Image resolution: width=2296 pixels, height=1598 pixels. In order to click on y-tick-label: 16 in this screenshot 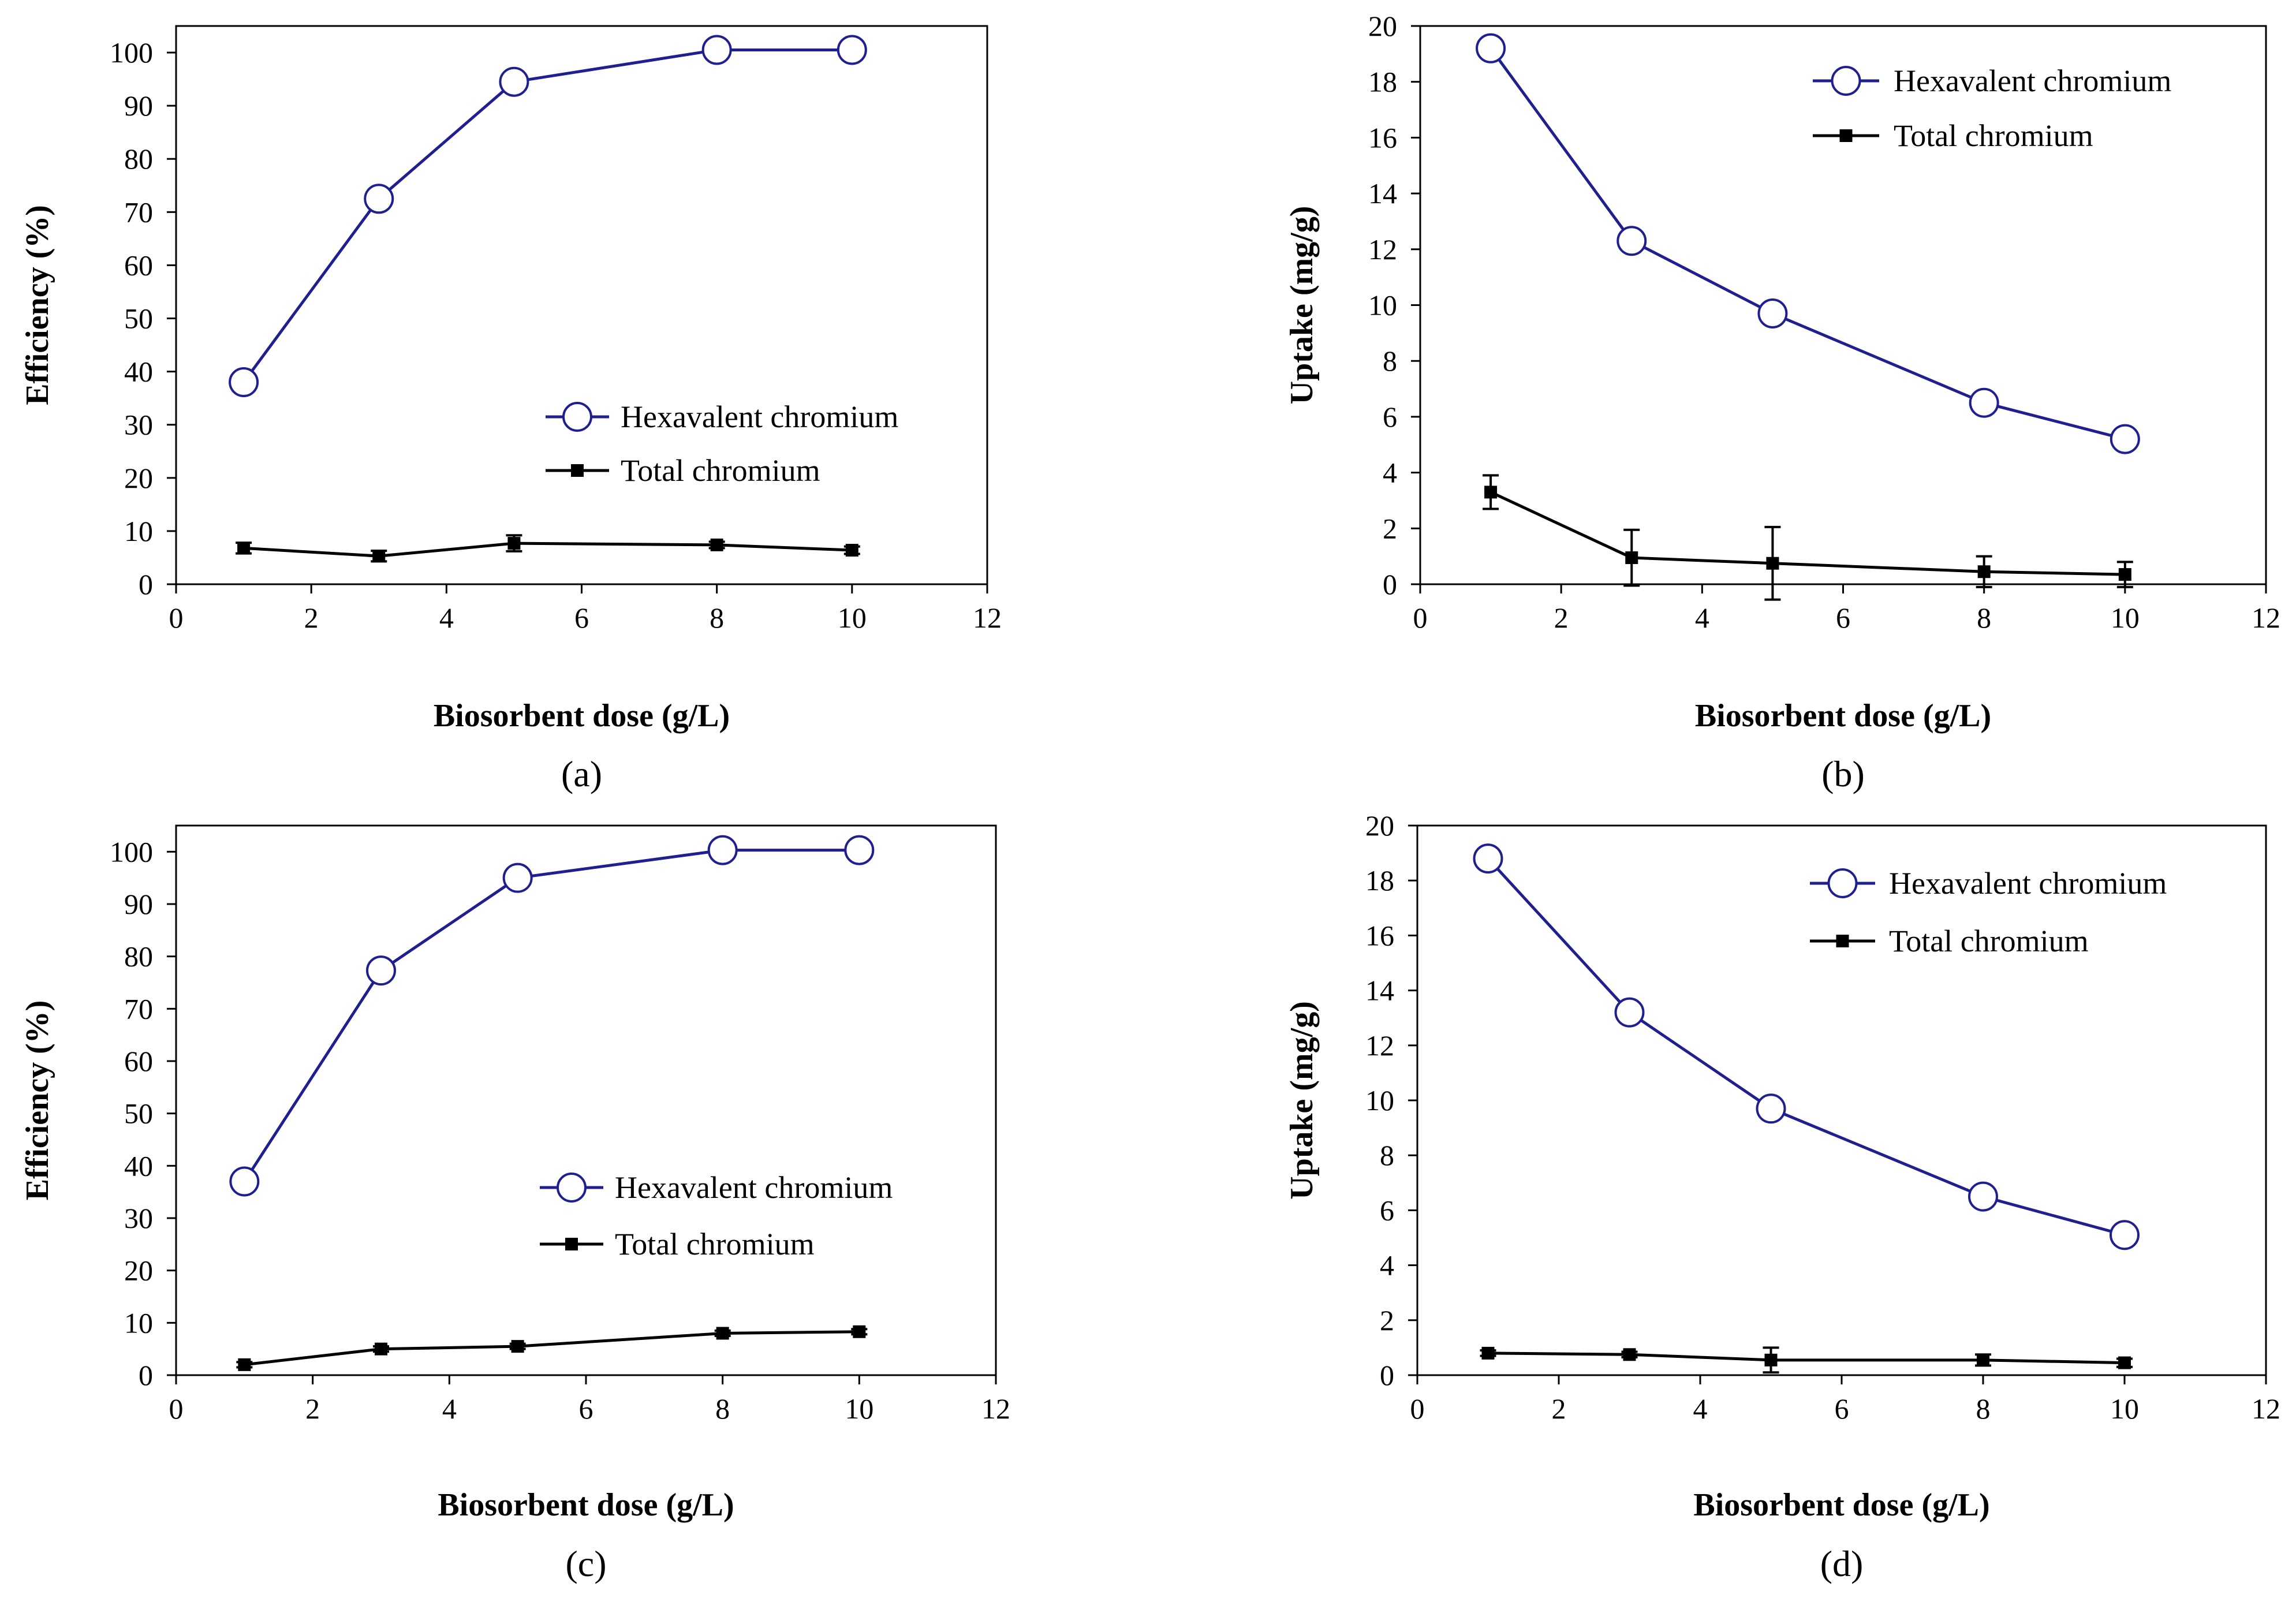, I will do `click(1379, 935)`.